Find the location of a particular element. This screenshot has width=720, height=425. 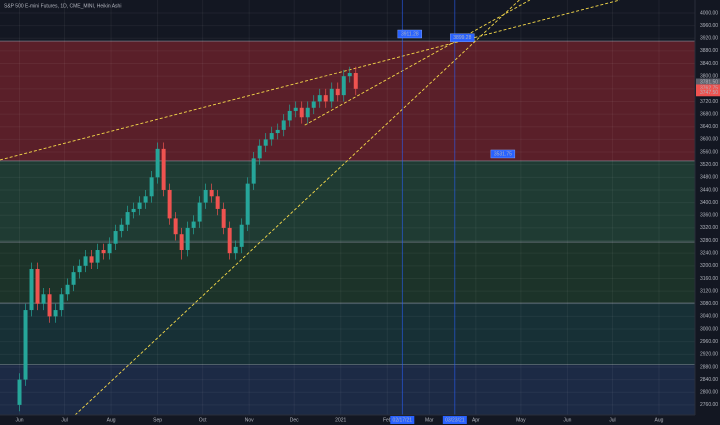

price-label: 3762.75 is located at coordinates (709, 88).